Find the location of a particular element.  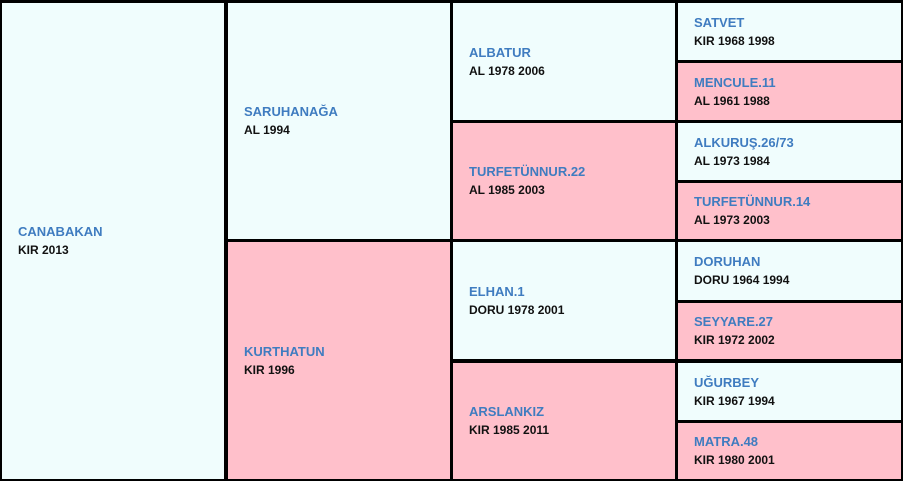

horse-info: KIR 2013 is located at coordinates (43, 250).